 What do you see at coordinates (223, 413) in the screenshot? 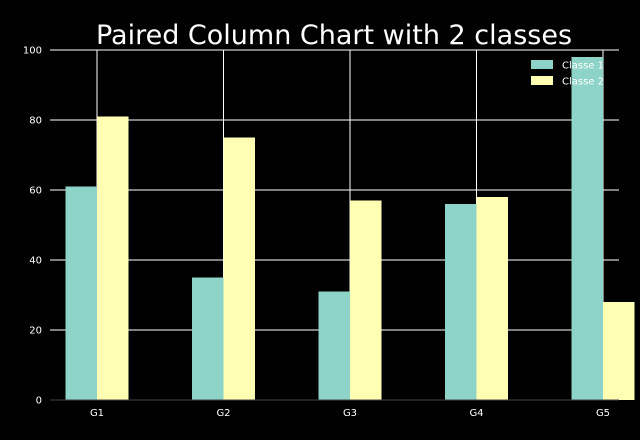
I see `x-tick-label: G2` at bounding box center [223, 413].